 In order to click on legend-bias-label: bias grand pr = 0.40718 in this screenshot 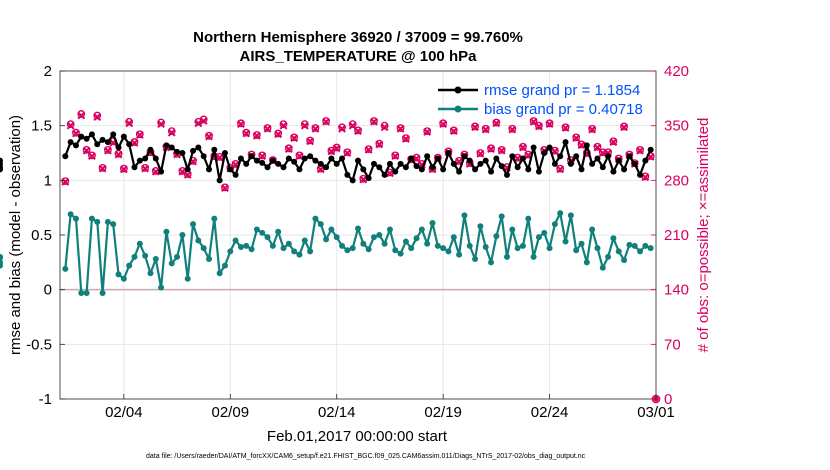, I will do `click(563, 109)`.